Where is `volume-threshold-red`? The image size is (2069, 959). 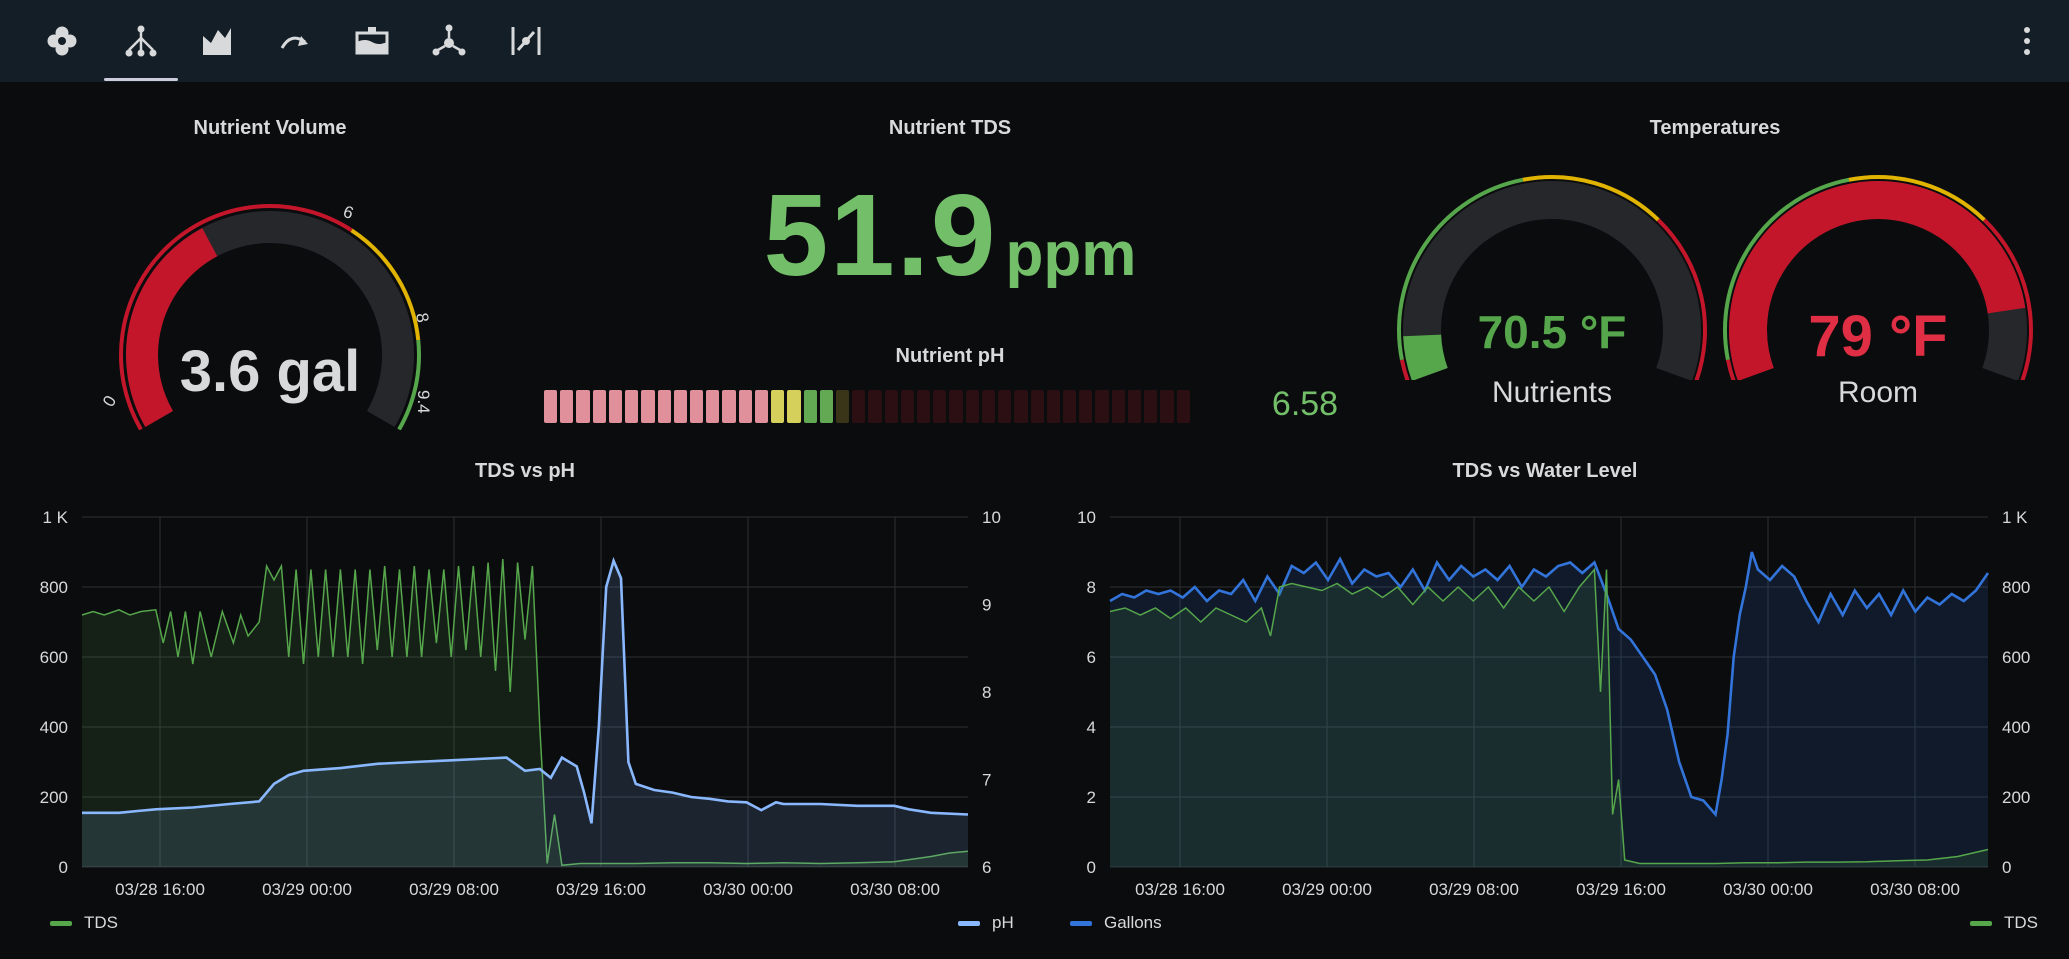 volume-threshold-red is located at coordinates (236, 317).